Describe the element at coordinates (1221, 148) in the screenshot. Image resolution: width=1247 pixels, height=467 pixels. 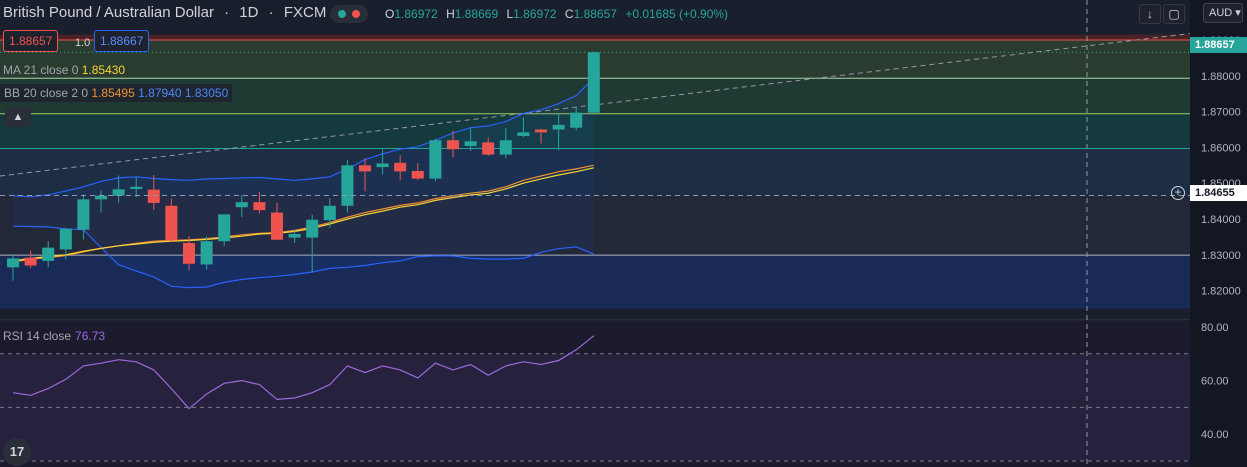
I see `price-tick-label: 1.86000` at that location.